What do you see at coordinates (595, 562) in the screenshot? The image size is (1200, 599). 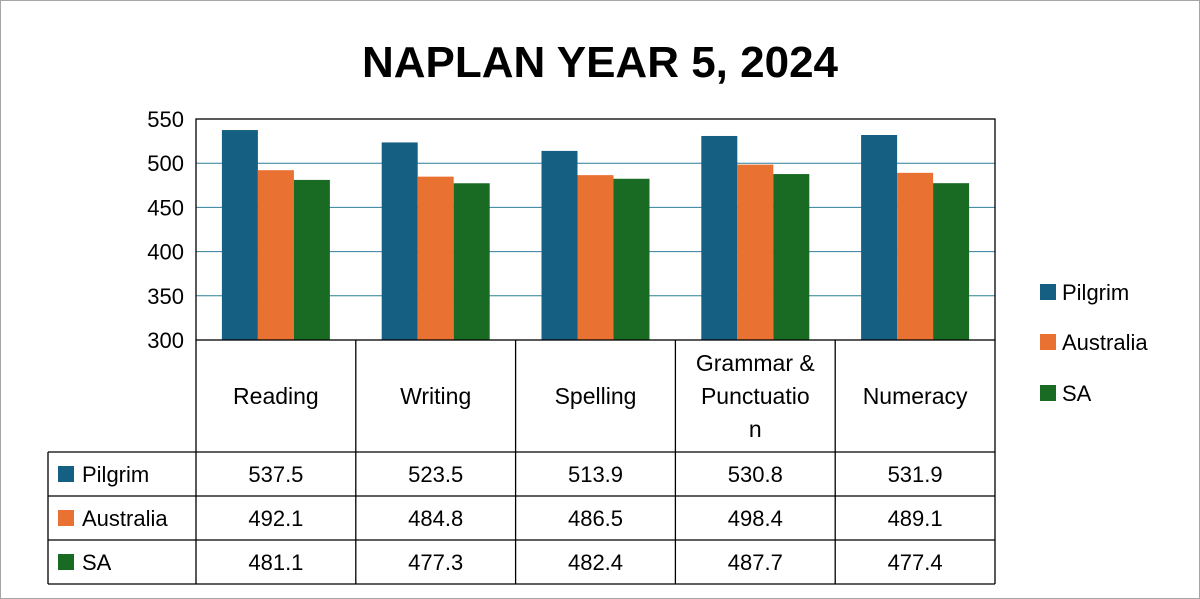 I see `table-value: 482.4` at bounding box center [595, 562].